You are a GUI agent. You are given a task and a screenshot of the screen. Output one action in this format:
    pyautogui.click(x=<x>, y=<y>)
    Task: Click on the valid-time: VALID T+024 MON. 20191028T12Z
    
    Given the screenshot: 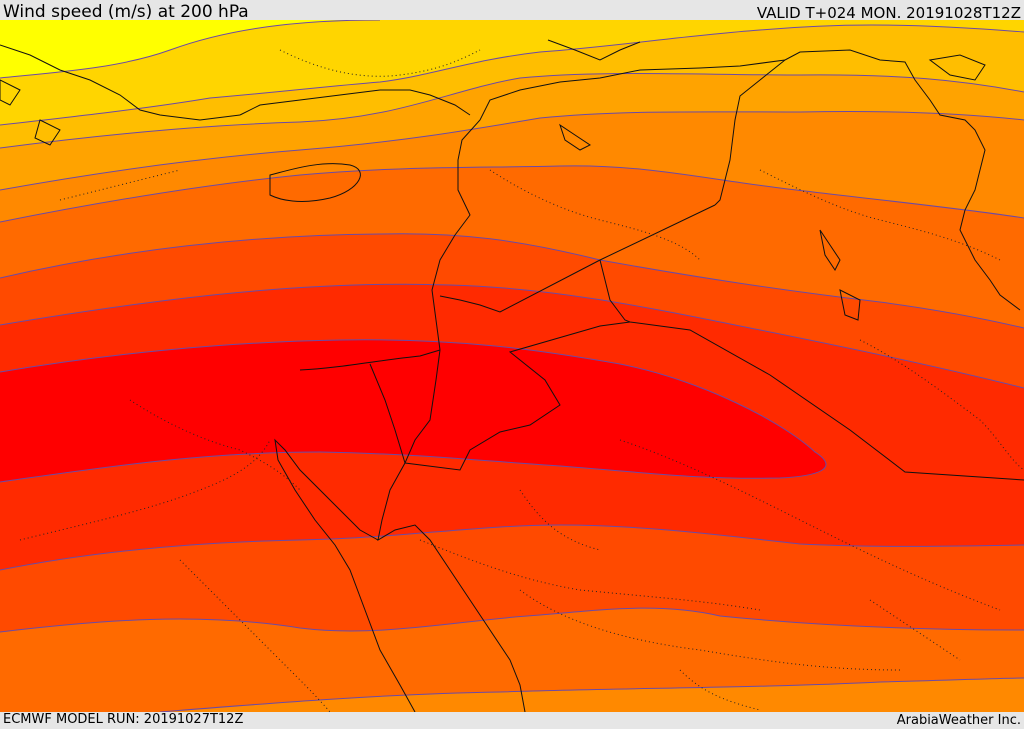 What is the action you would take?
    pyautogui.click(x=888, y=13)
    